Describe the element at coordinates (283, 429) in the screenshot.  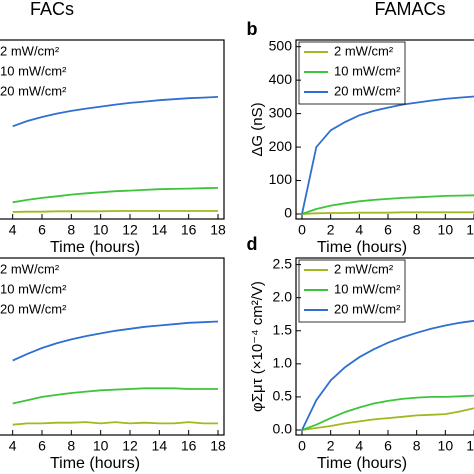
I see `y-tick-label: 0.0` at that location.